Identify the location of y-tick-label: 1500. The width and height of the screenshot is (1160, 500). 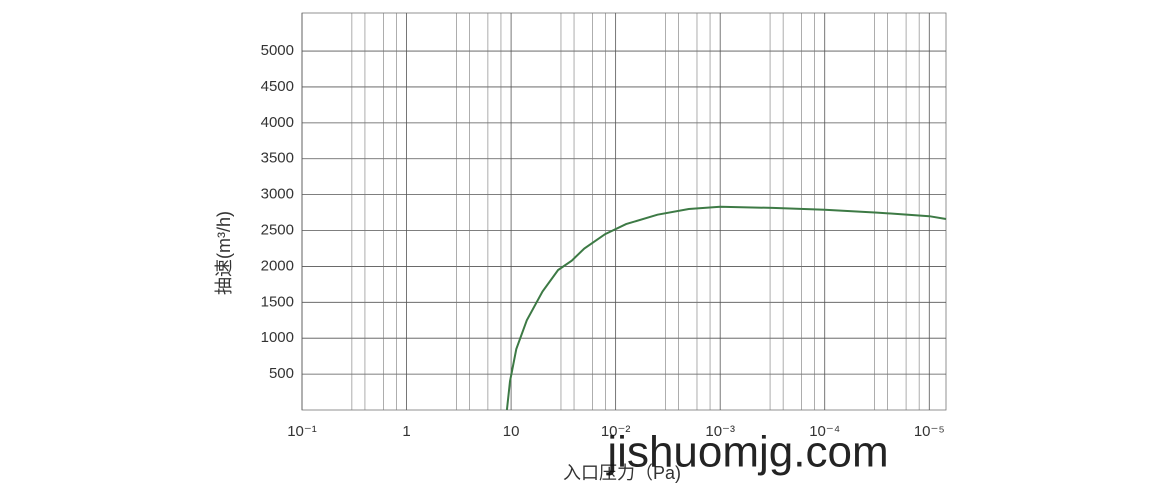
(277, 301).